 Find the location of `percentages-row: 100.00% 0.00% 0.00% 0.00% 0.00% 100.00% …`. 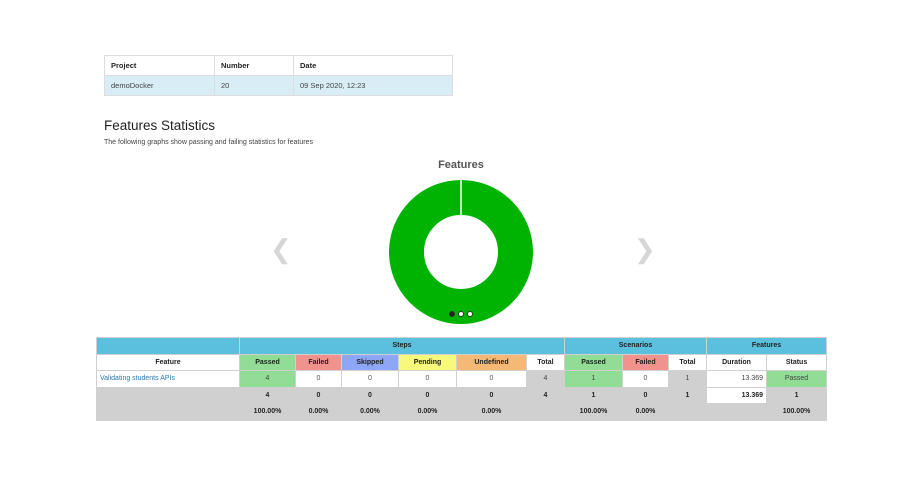

percentages-row: 100.00% 0.00% 0.00% 0.00% 0.00% 100.00% … is located at coordinates (462, 412).